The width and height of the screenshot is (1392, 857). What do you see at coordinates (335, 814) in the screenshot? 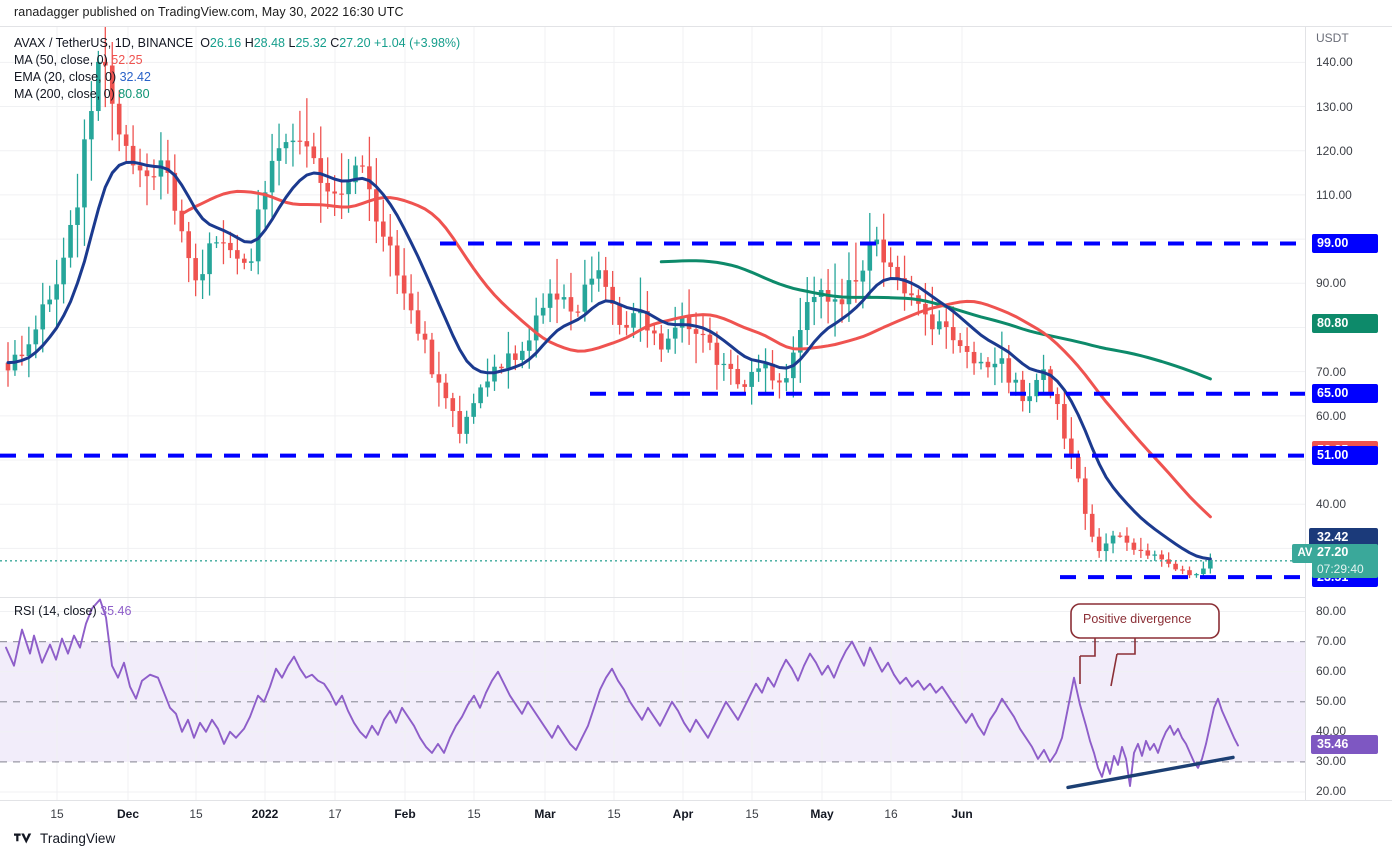
I see `time-tick-17: 17` at bounding box center [335, 814].